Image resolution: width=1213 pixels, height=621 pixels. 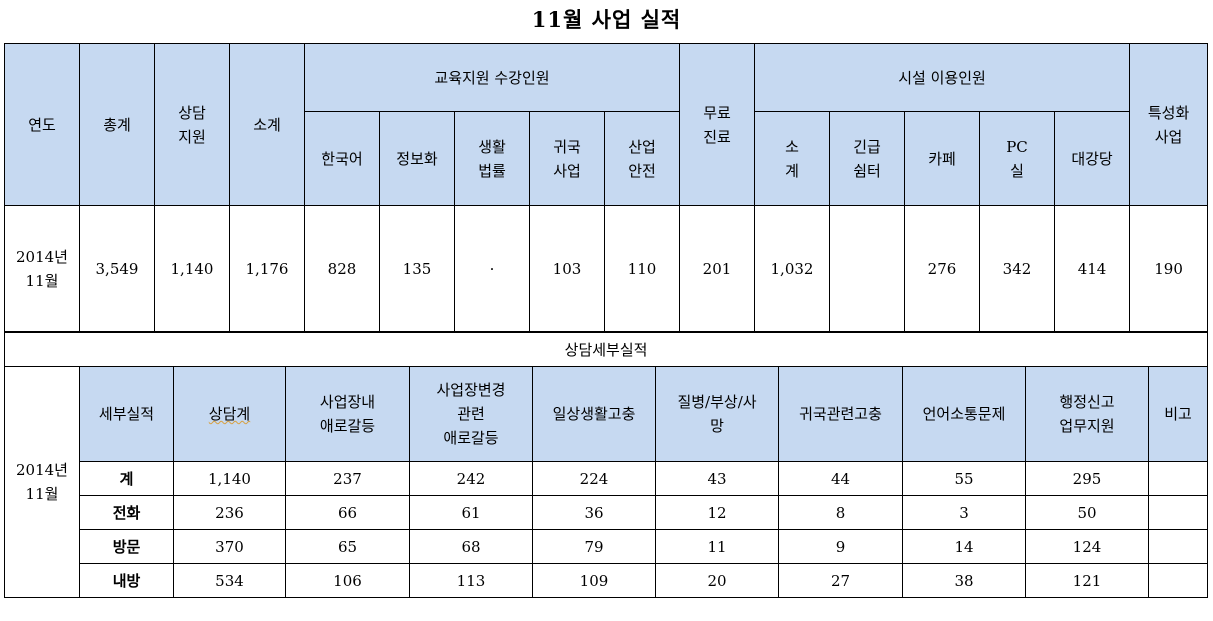 I want to click on table-cell: 236, so click(x=229, y=512).